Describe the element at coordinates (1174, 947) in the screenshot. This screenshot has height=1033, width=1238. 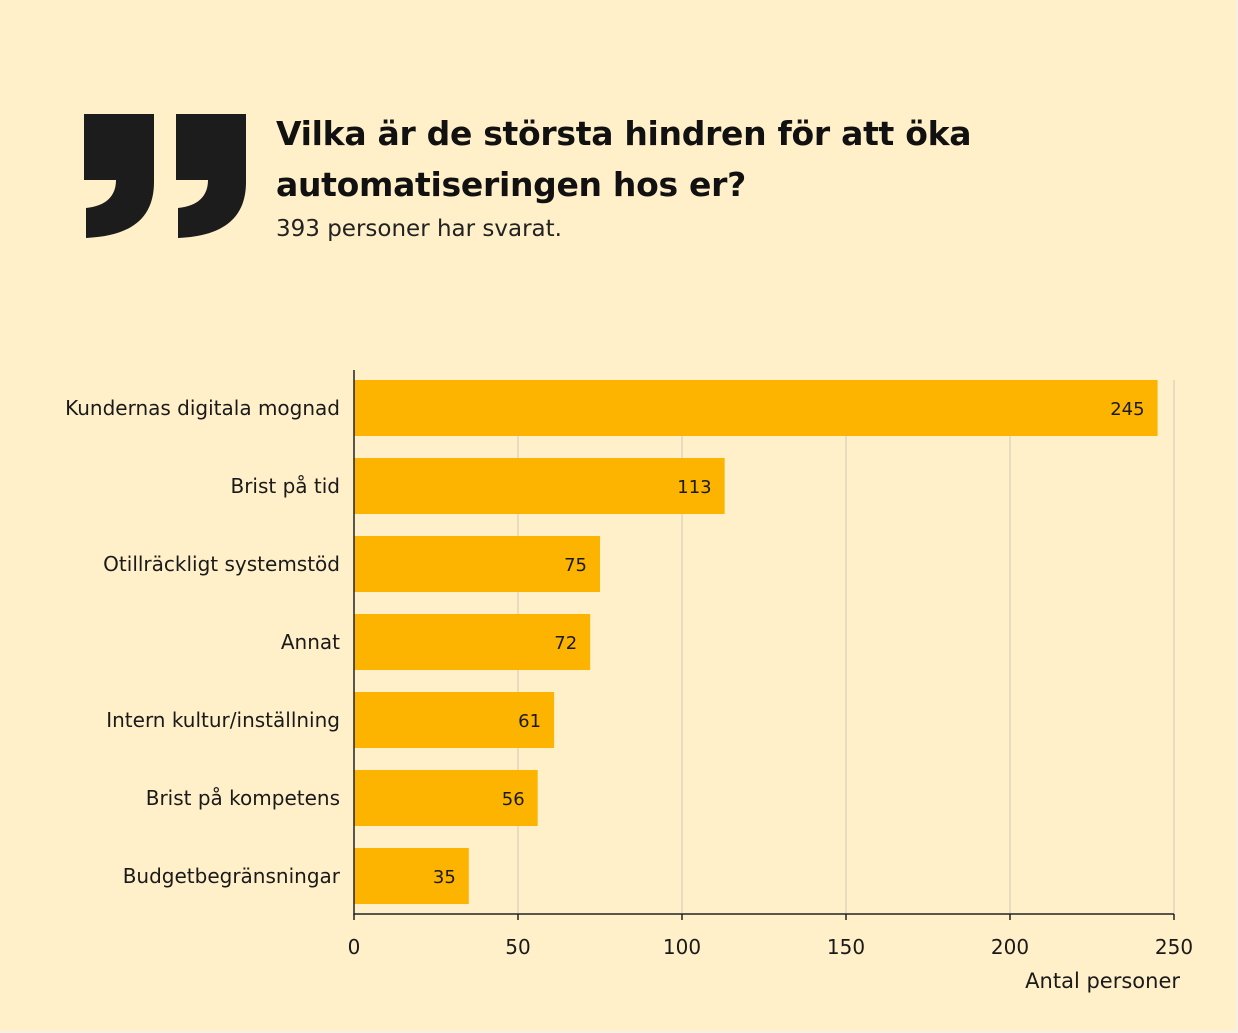
I see `x-tick-label: 250` at that location.